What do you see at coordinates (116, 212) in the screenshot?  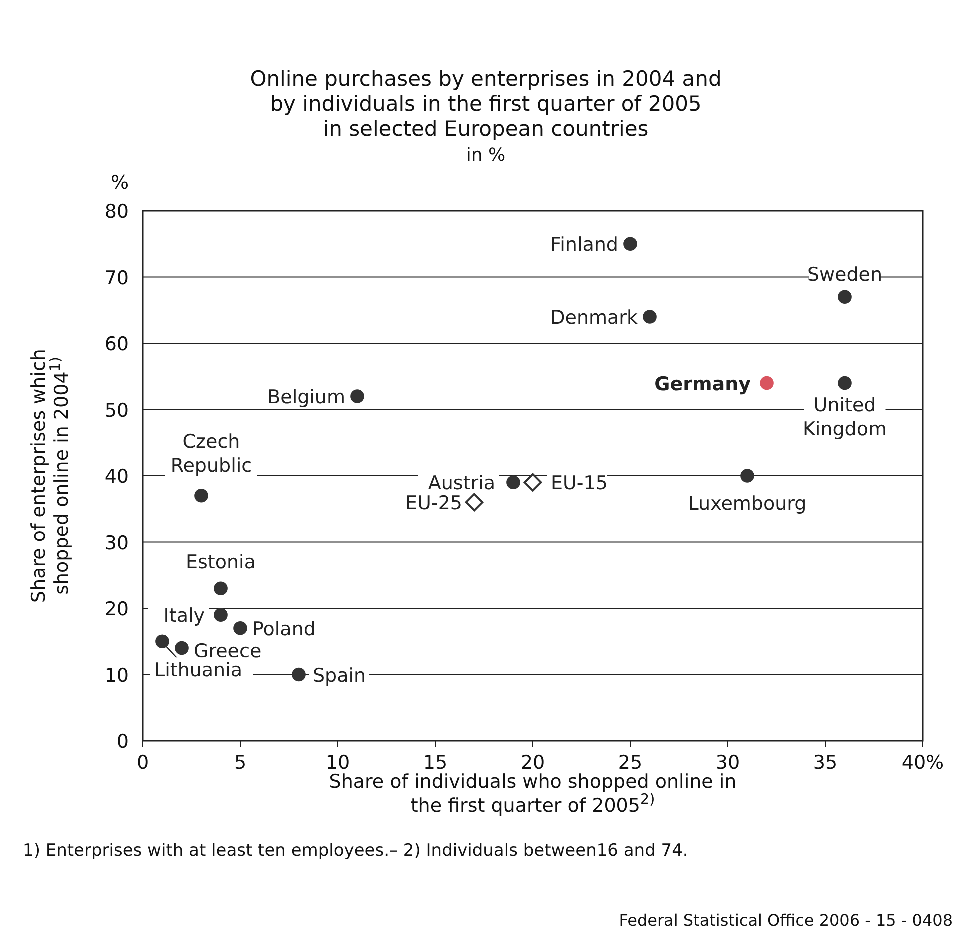 I see `y-tick-label: 80` at bounding box center [116, 212].